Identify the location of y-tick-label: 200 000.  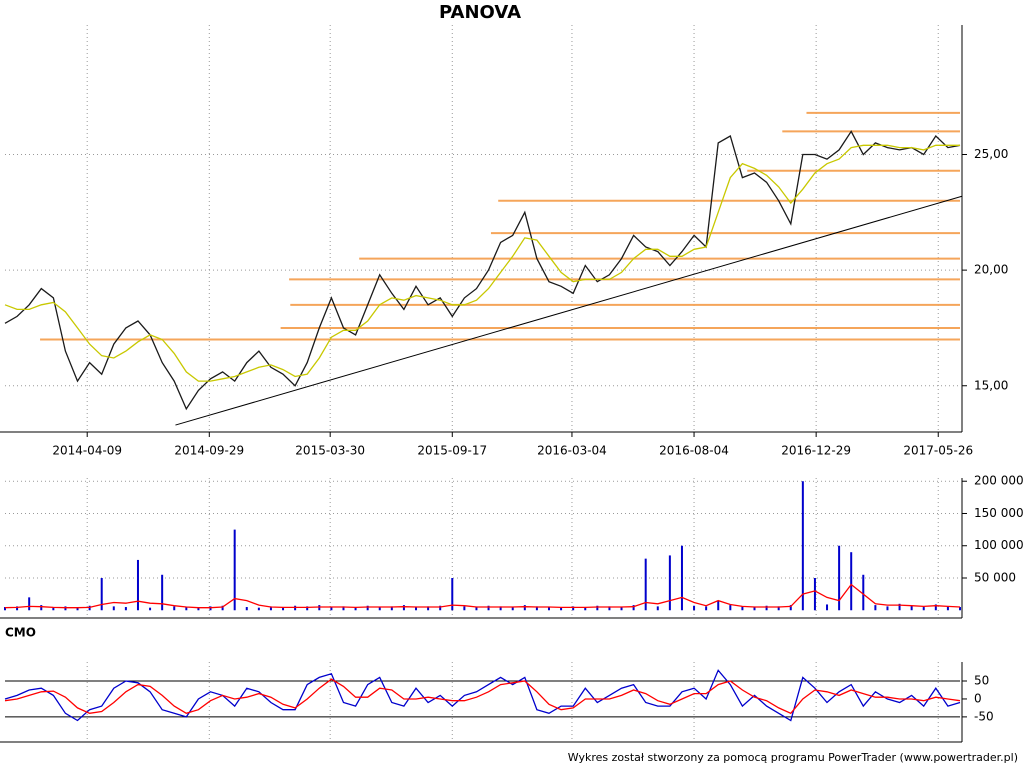
(999, 481).